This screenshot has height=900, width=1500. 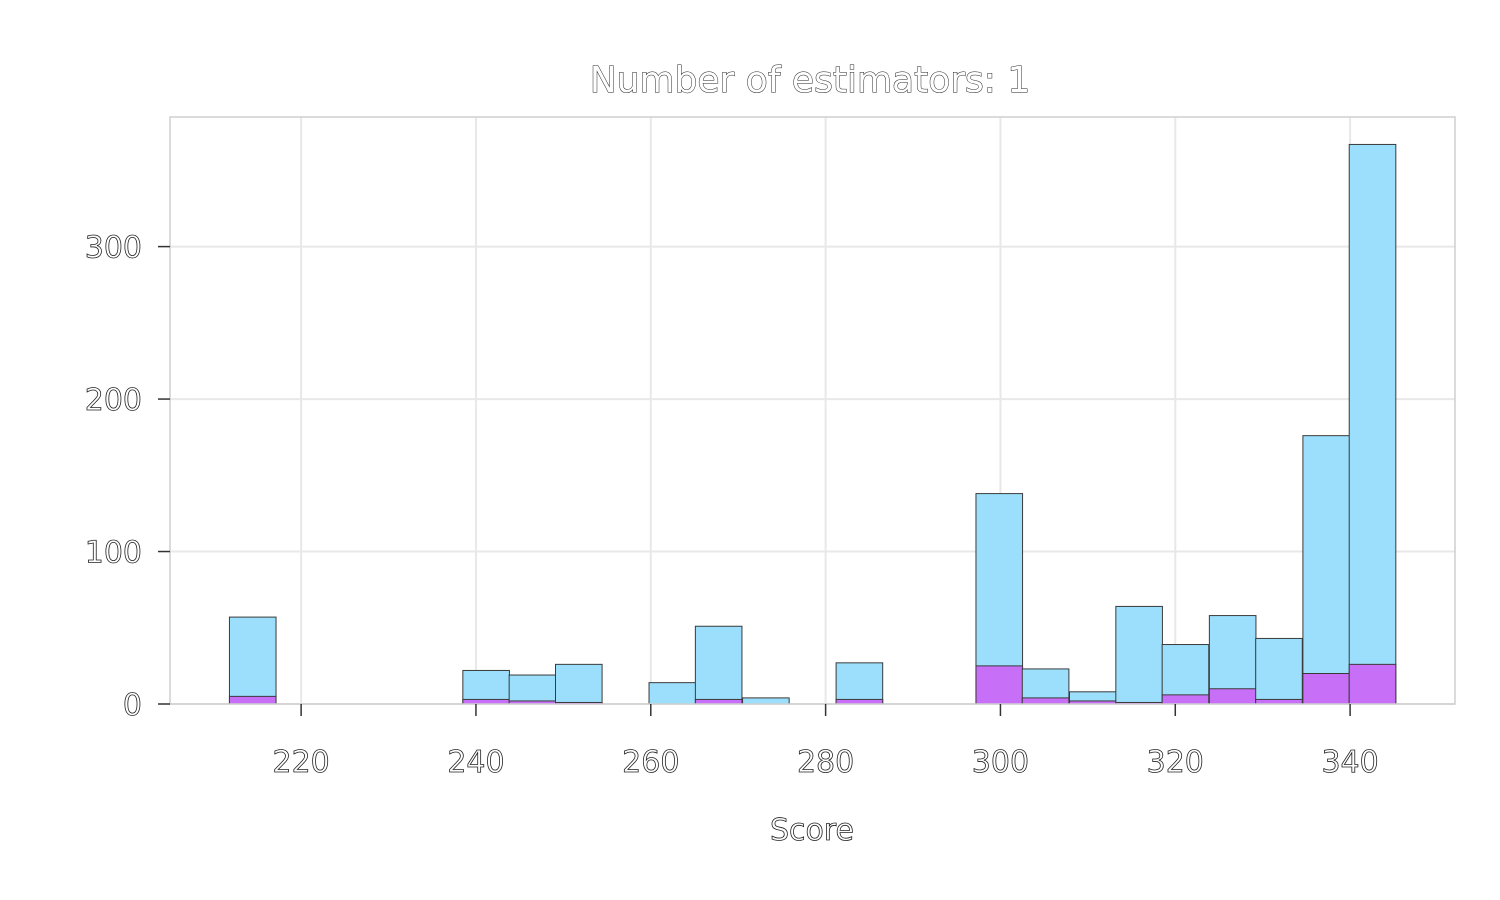 I want to click on x-tick-label: 240, so click(x=475, y=762).